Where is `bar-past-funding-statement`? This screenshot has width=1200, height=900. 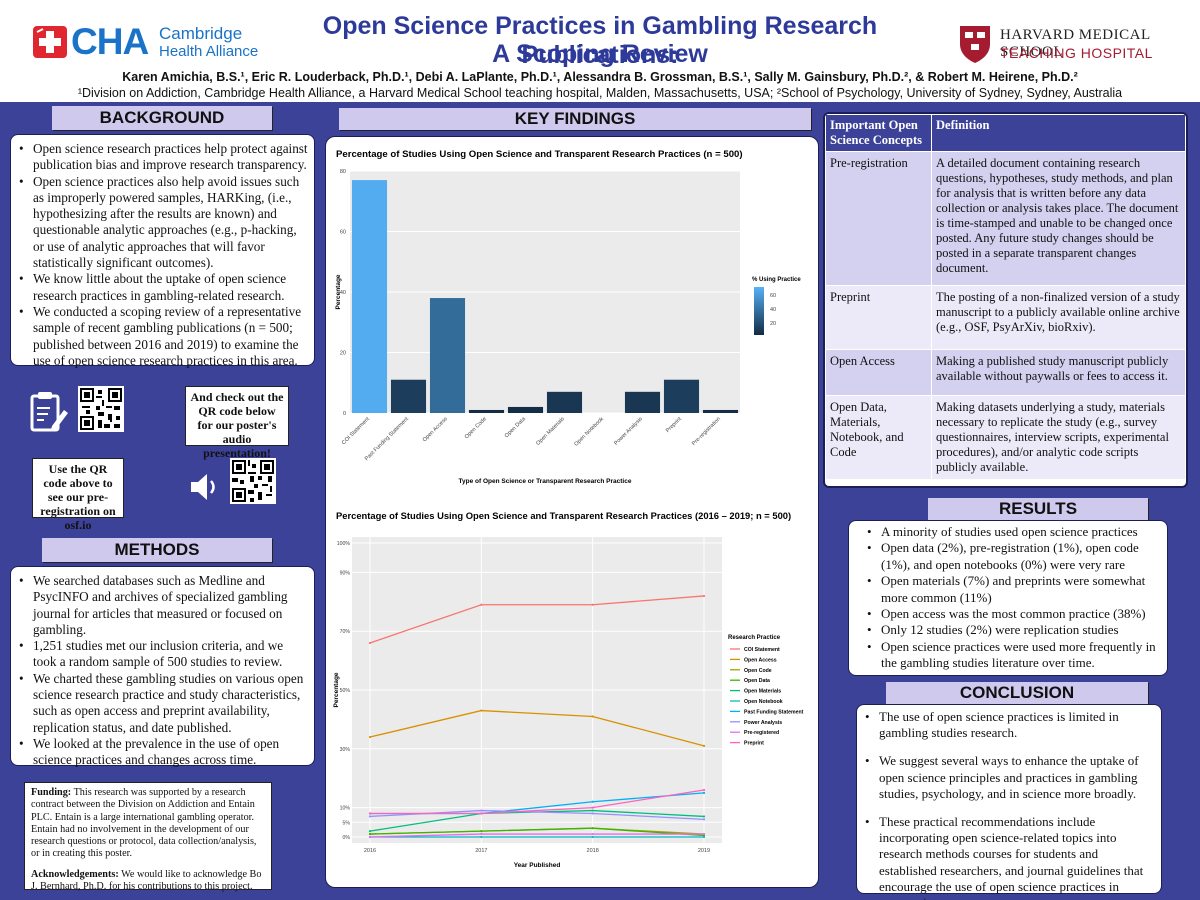
bar-past-funding-statement is located at coordinates (408, 396).